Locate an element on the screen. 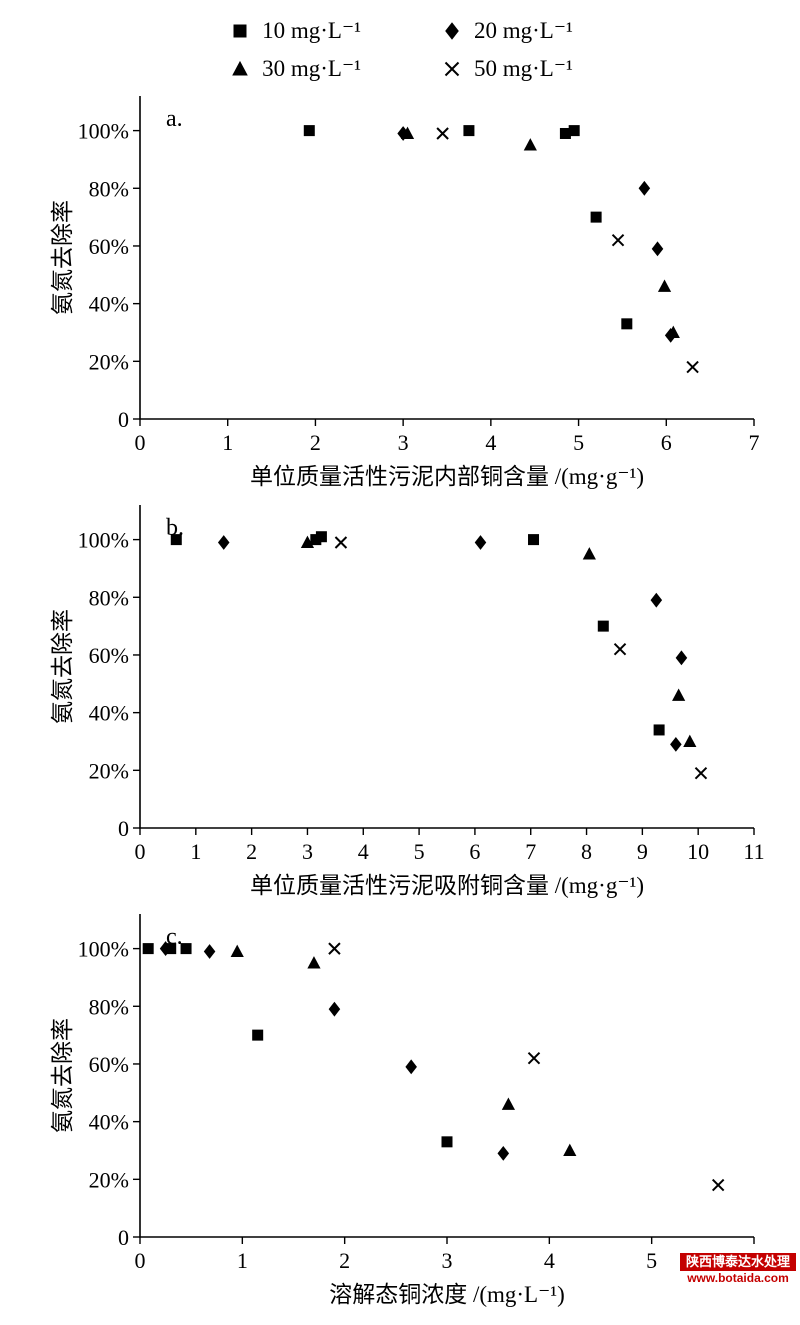  legend-item-10: 10 mg·L⁻¹ is located at coordinates (294, 31).